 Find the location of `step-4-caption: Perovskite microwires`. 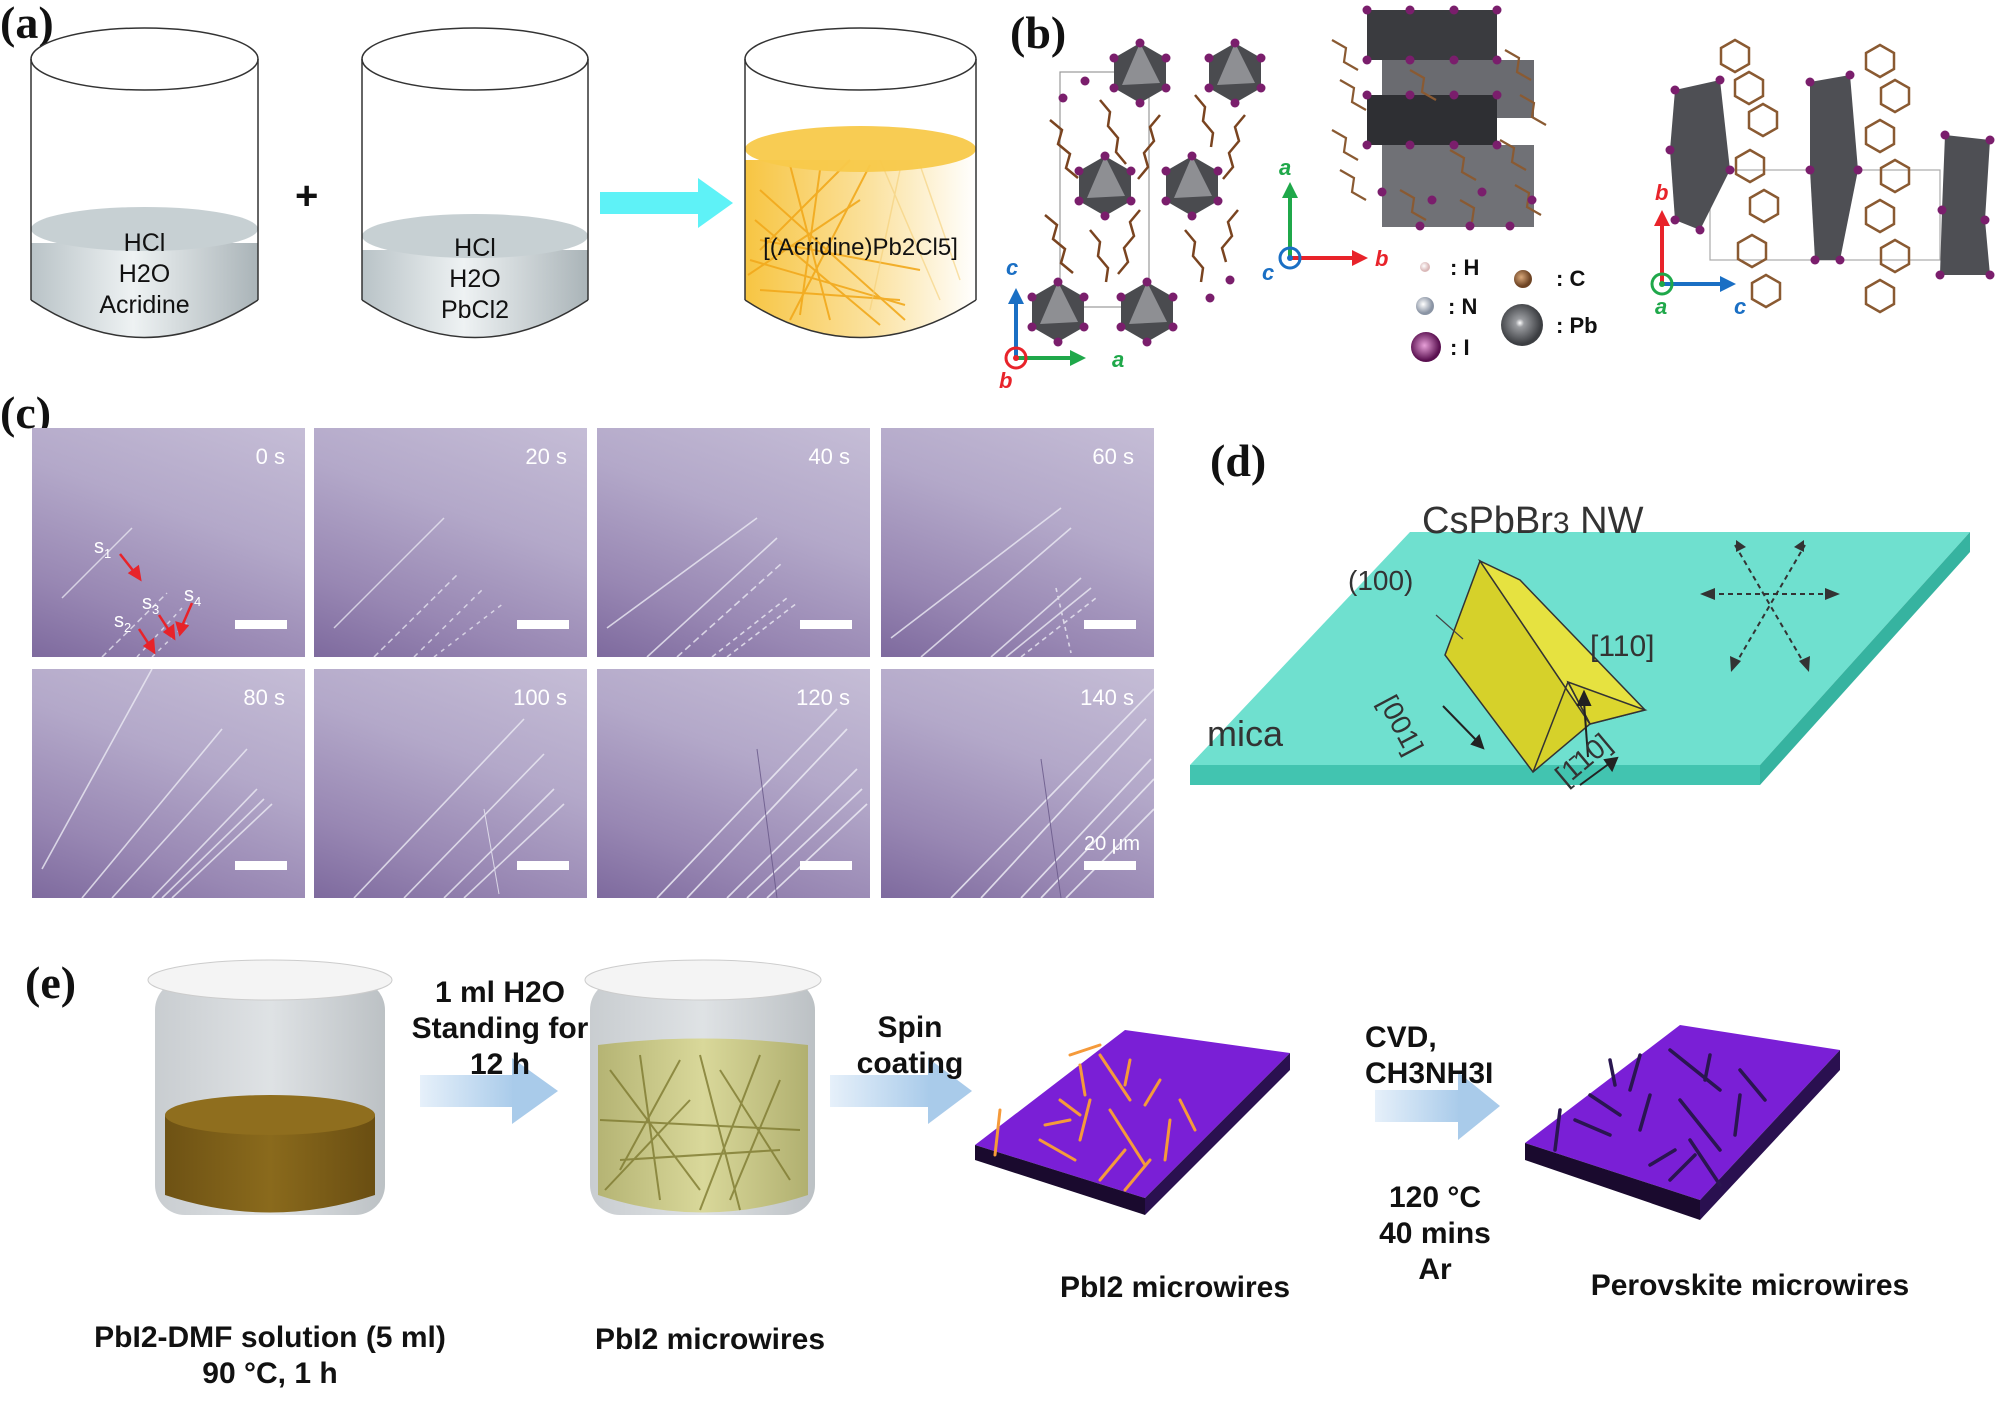

step-4-caption: Perovskite microwires is located at coordinates (1750, 1285).